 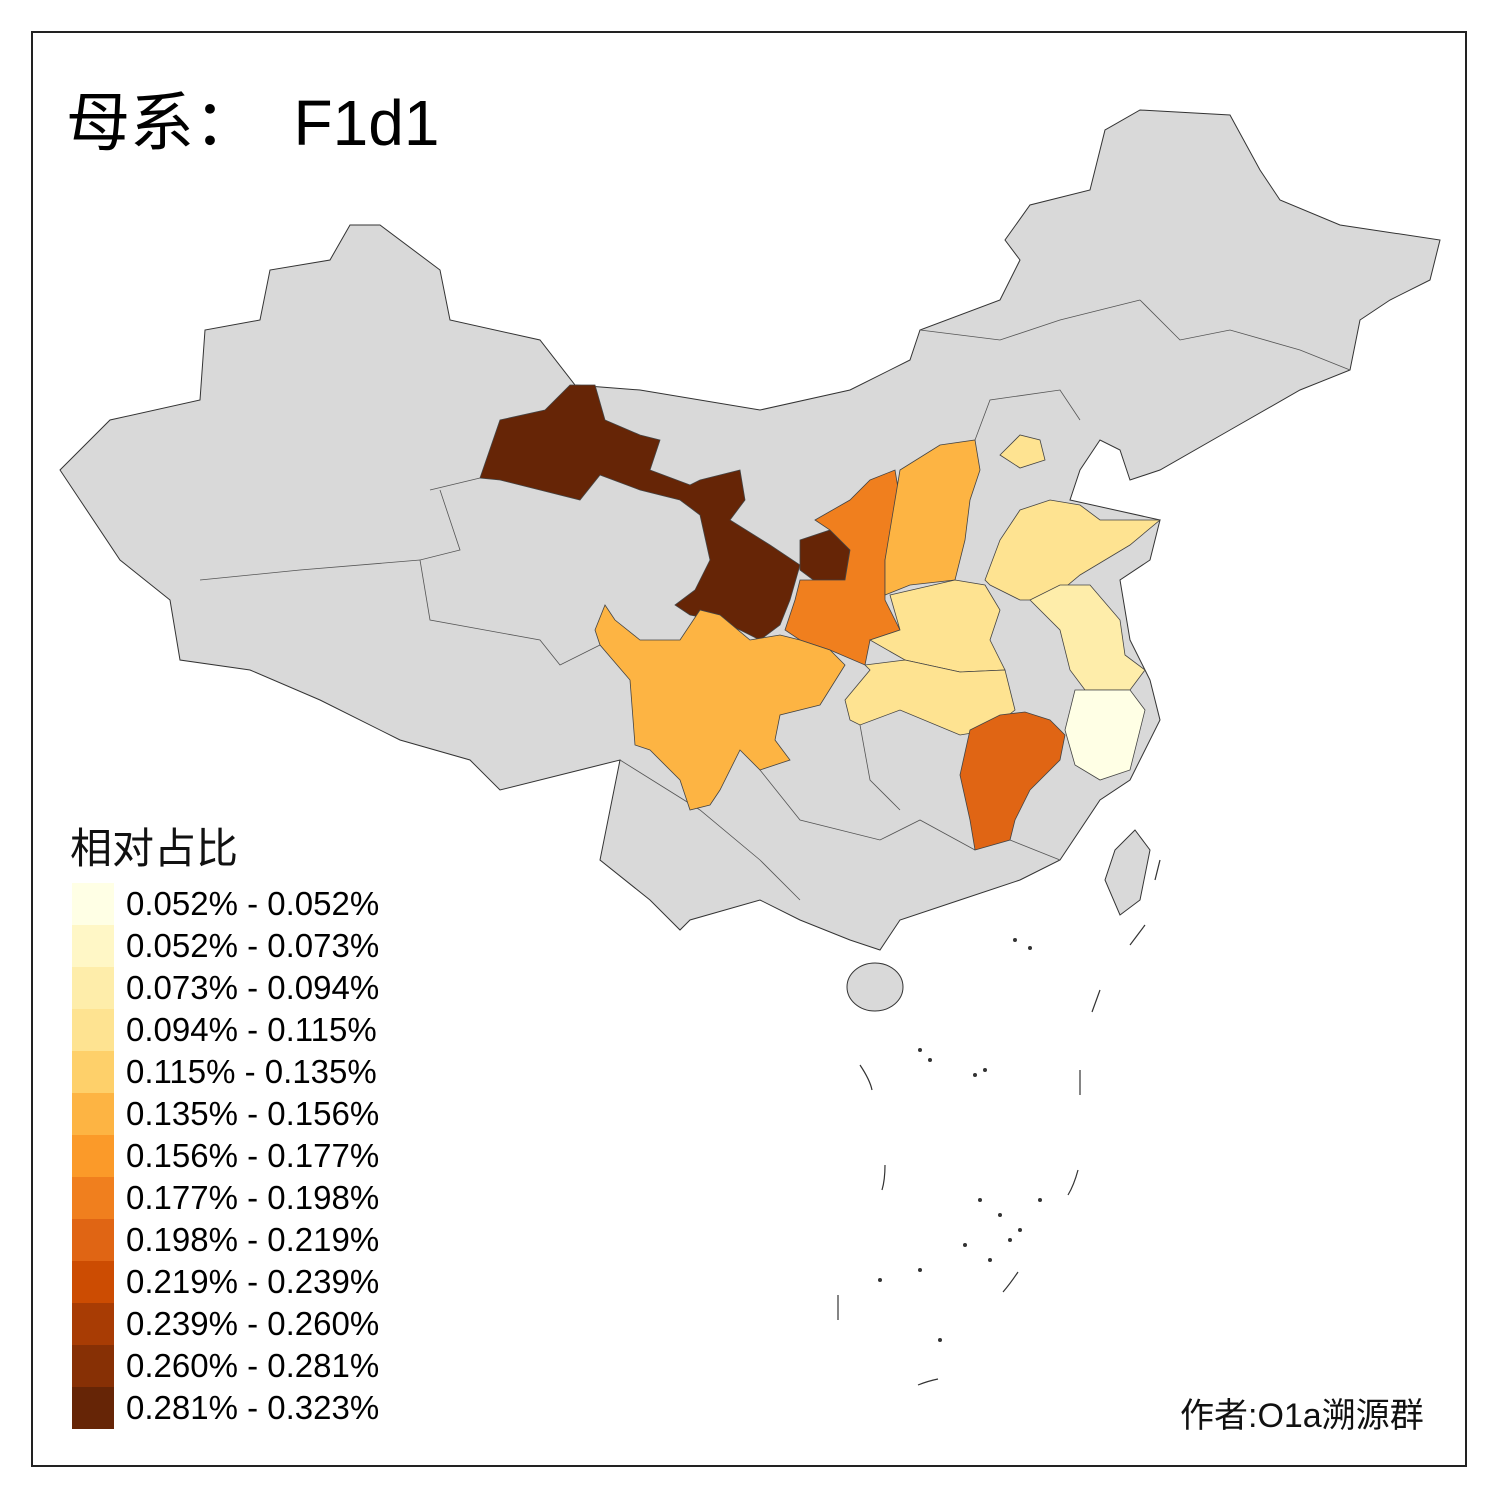 I want to click on province-jiangsu, so click(x=1087, y=637).